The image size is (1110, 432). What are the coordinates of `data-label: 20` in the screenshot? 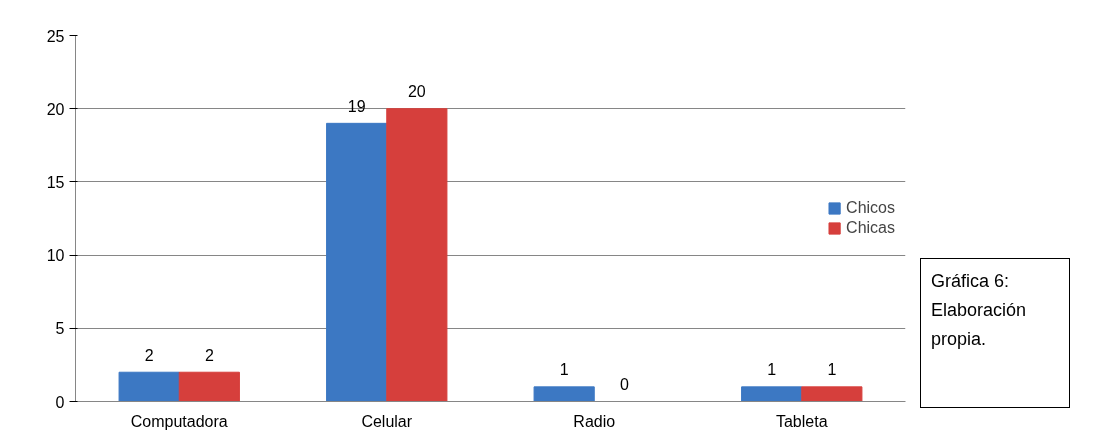 It's located at (416, 91).